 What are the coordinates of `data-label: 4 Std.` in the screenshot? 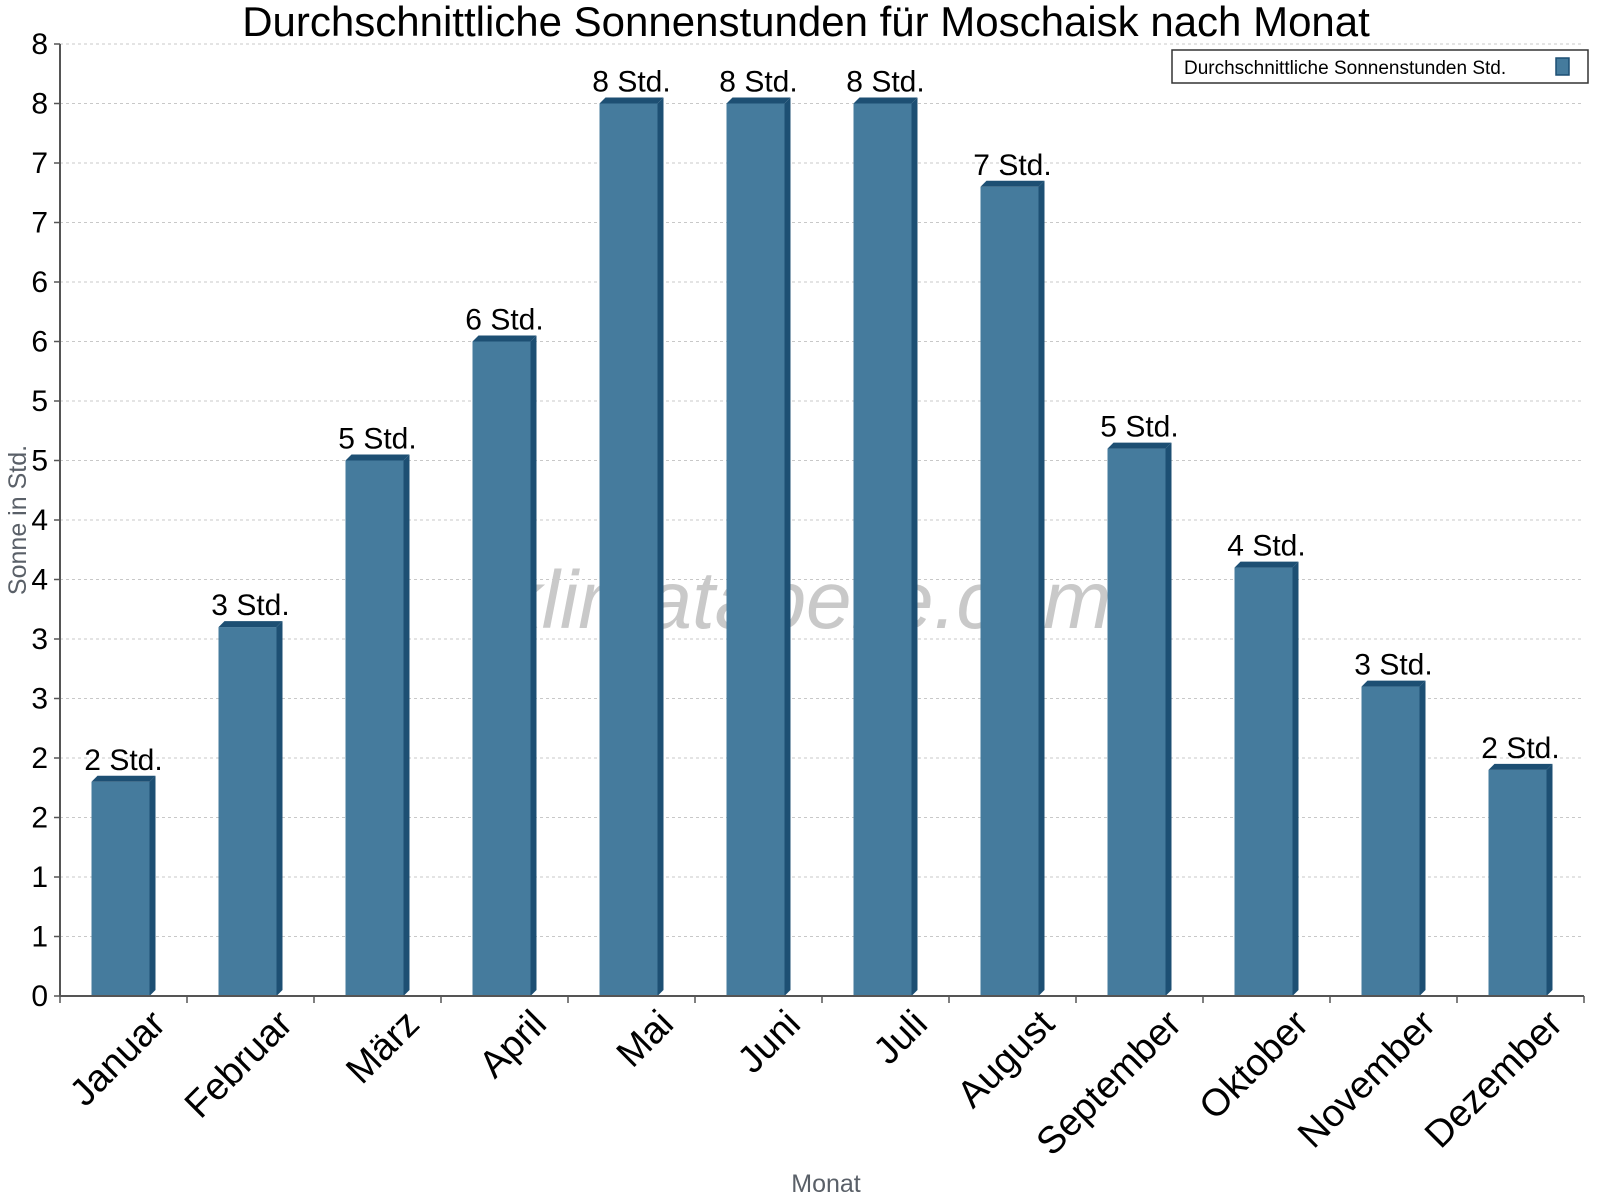 It's located at (1266, 546).